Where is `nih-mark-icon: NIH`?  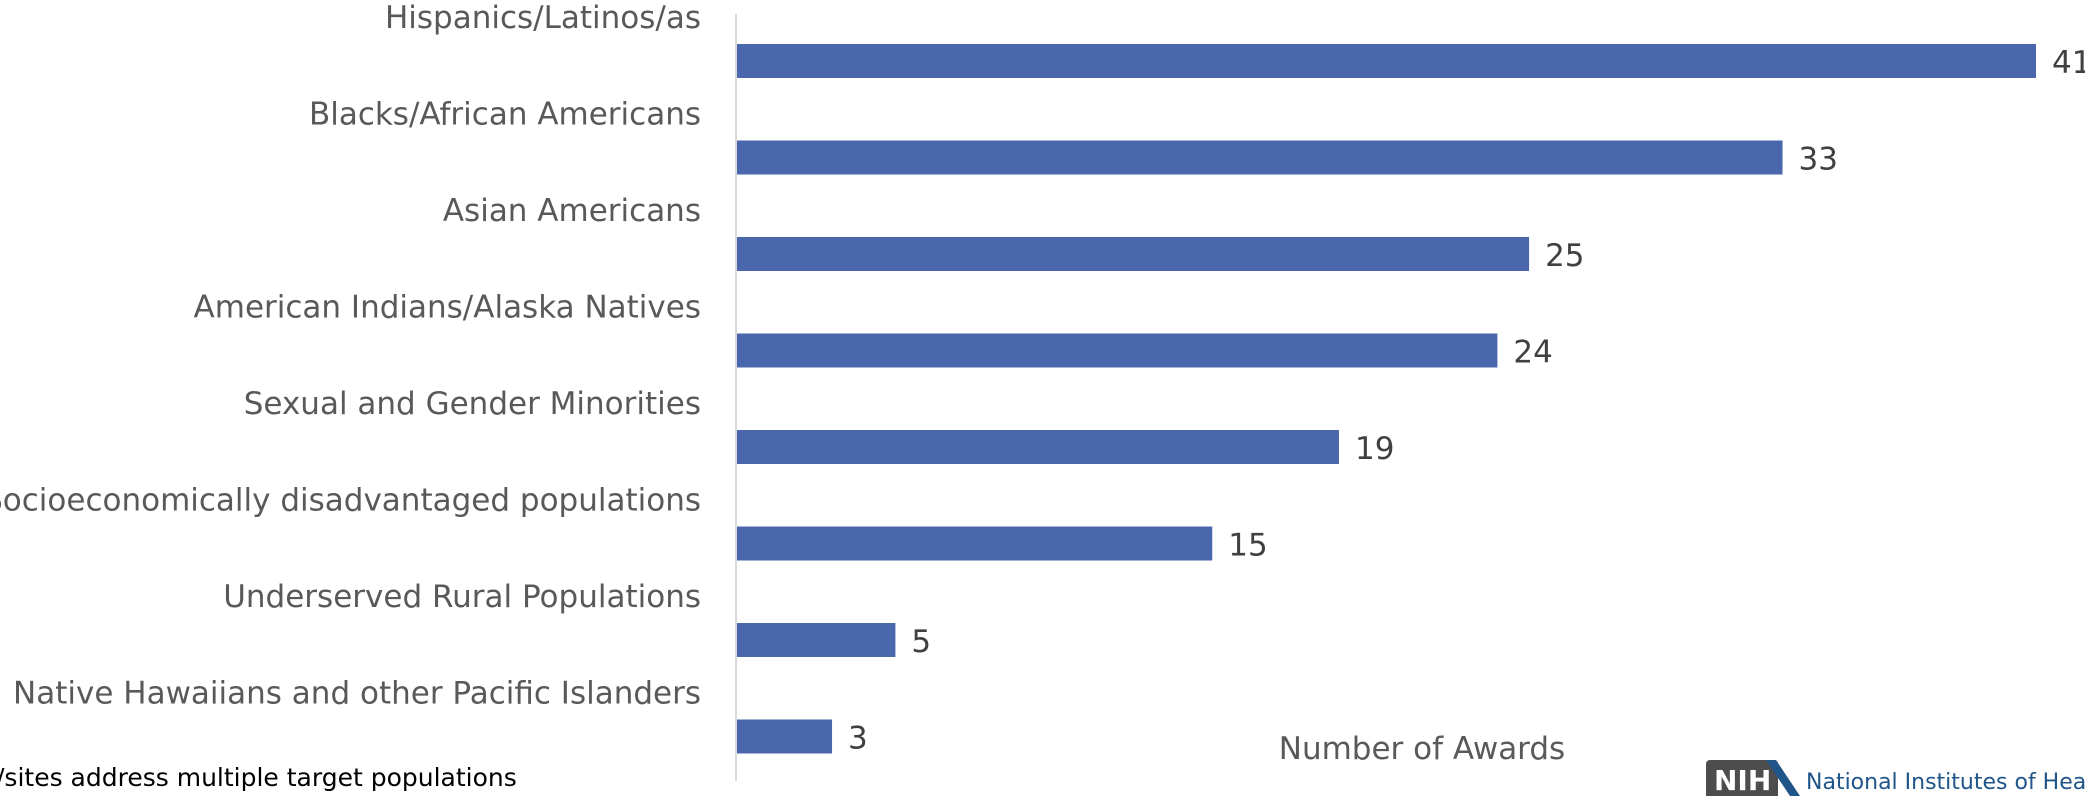 nih-mark-icon: NIH is located at coordinates (1753, 778).